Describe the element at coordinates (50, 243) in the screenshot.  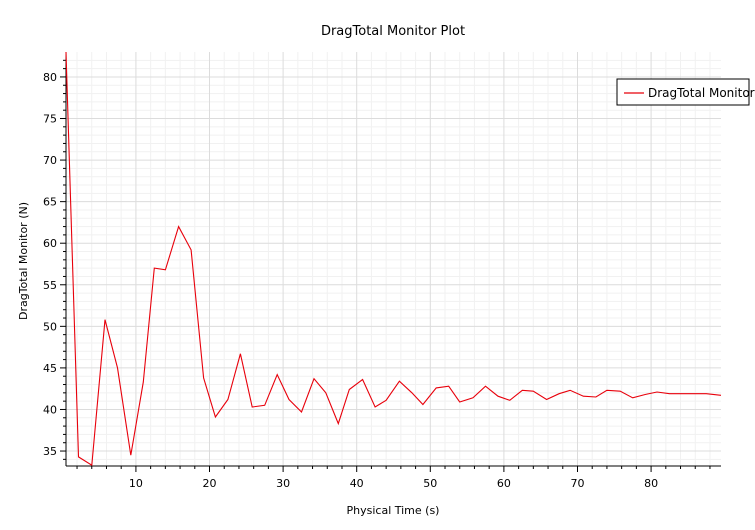
I see `y-tick-label: 60` at that location.